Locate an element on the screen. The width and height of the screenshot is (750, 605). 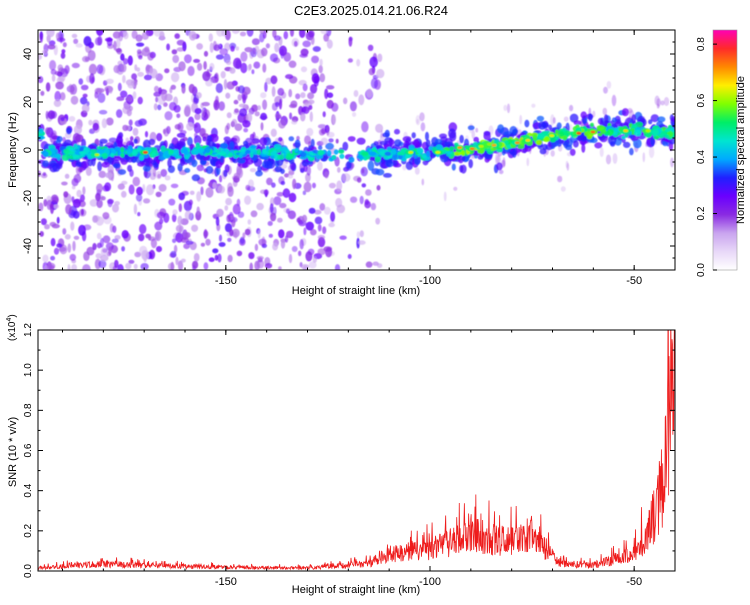
colorbar-tick-label: 0.6 is located at coordinates (701, 100).